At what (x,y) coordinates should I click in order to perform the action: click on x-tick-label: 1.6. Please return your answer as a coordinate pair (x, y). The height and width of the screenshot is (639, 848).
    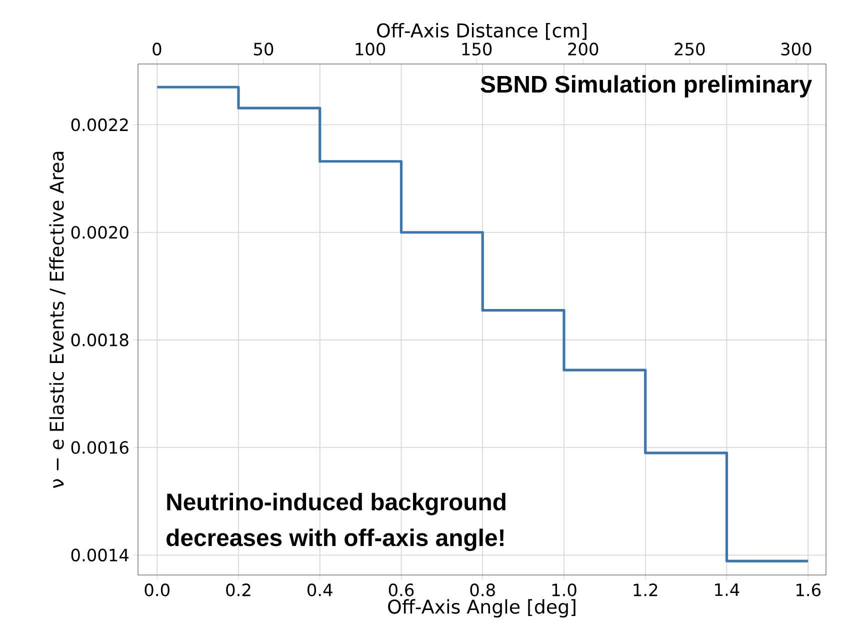
    Looking at the image, I should click on (808, 590).